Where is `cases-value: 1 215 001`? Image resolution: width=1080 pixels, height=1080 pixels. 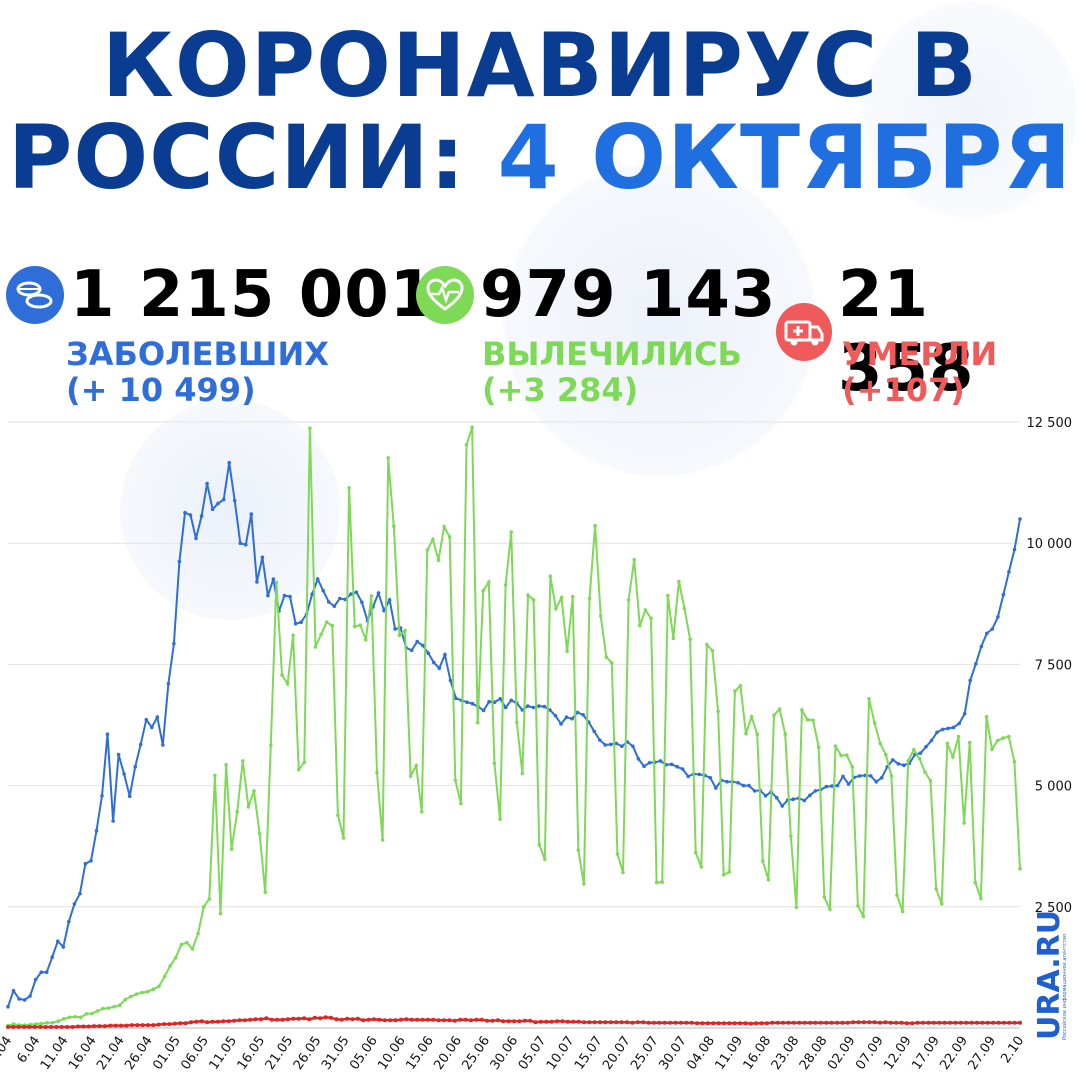
cases-value: 1 215 001 is located at coordinates (253, 295).